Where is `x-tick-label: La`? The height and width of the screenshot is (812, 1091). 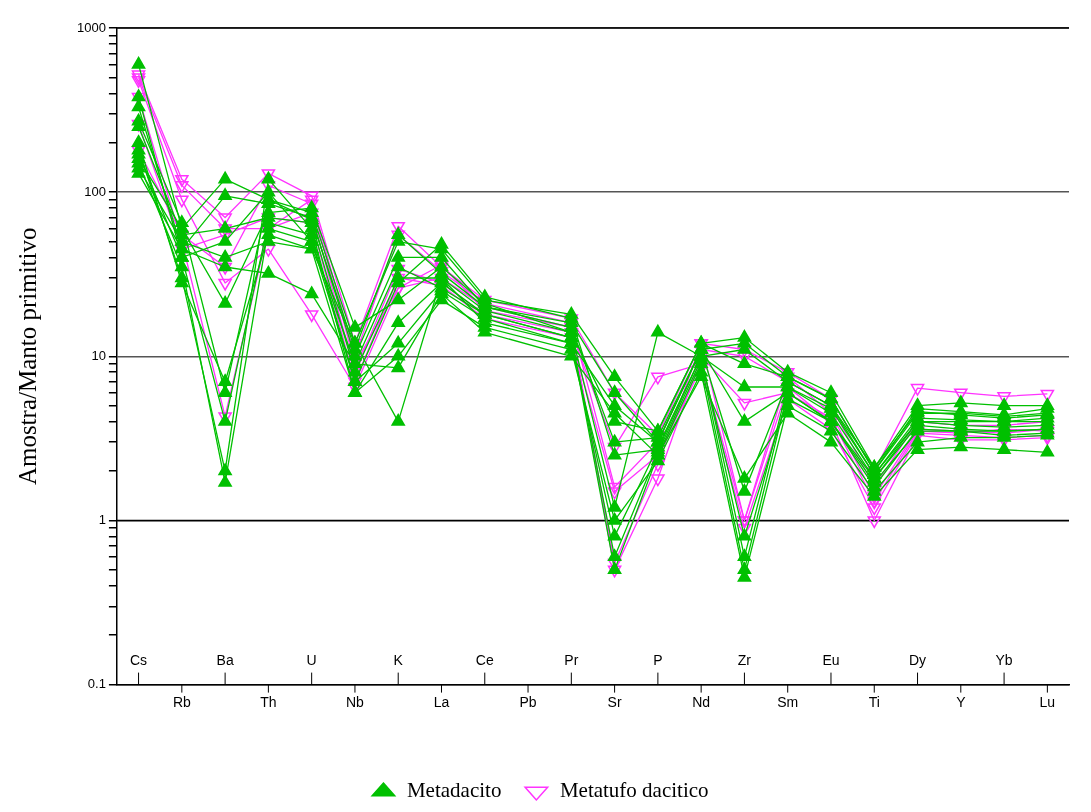
x-tick-label: La is located at coordinates (441, 702).